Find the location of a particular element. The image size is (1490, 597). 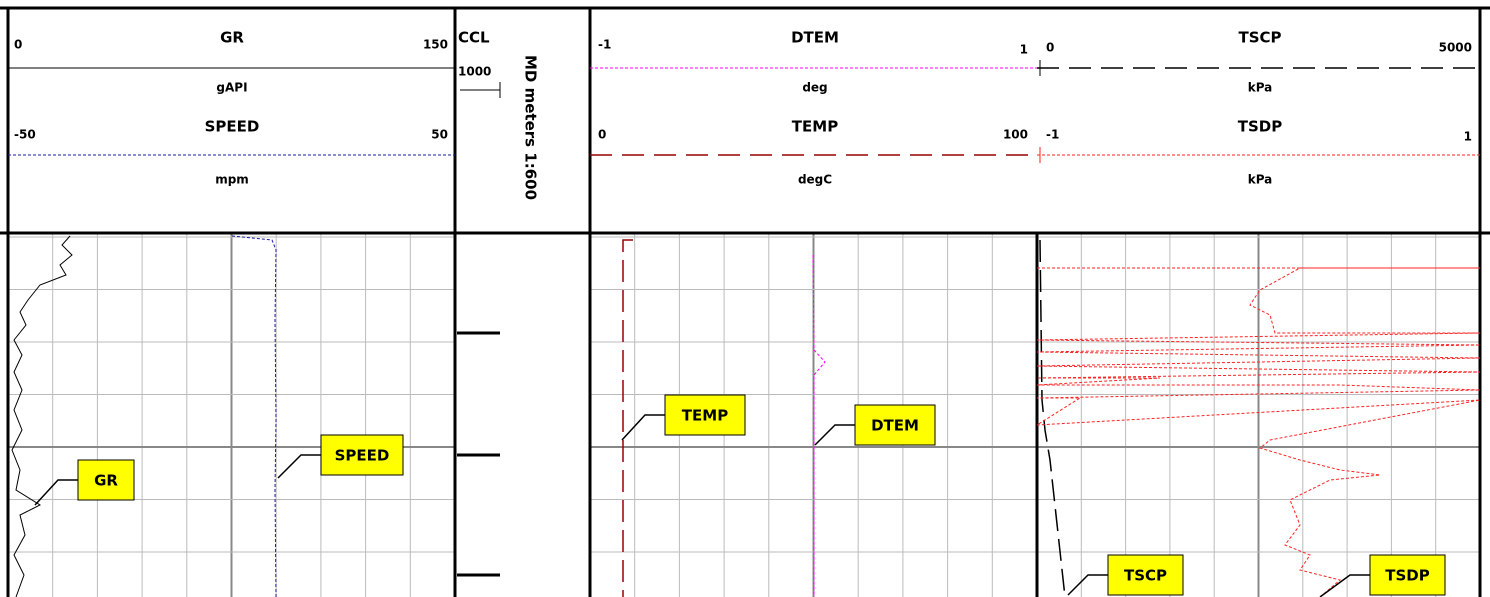

curve-max: 50 is located at coordinates (439, 135).